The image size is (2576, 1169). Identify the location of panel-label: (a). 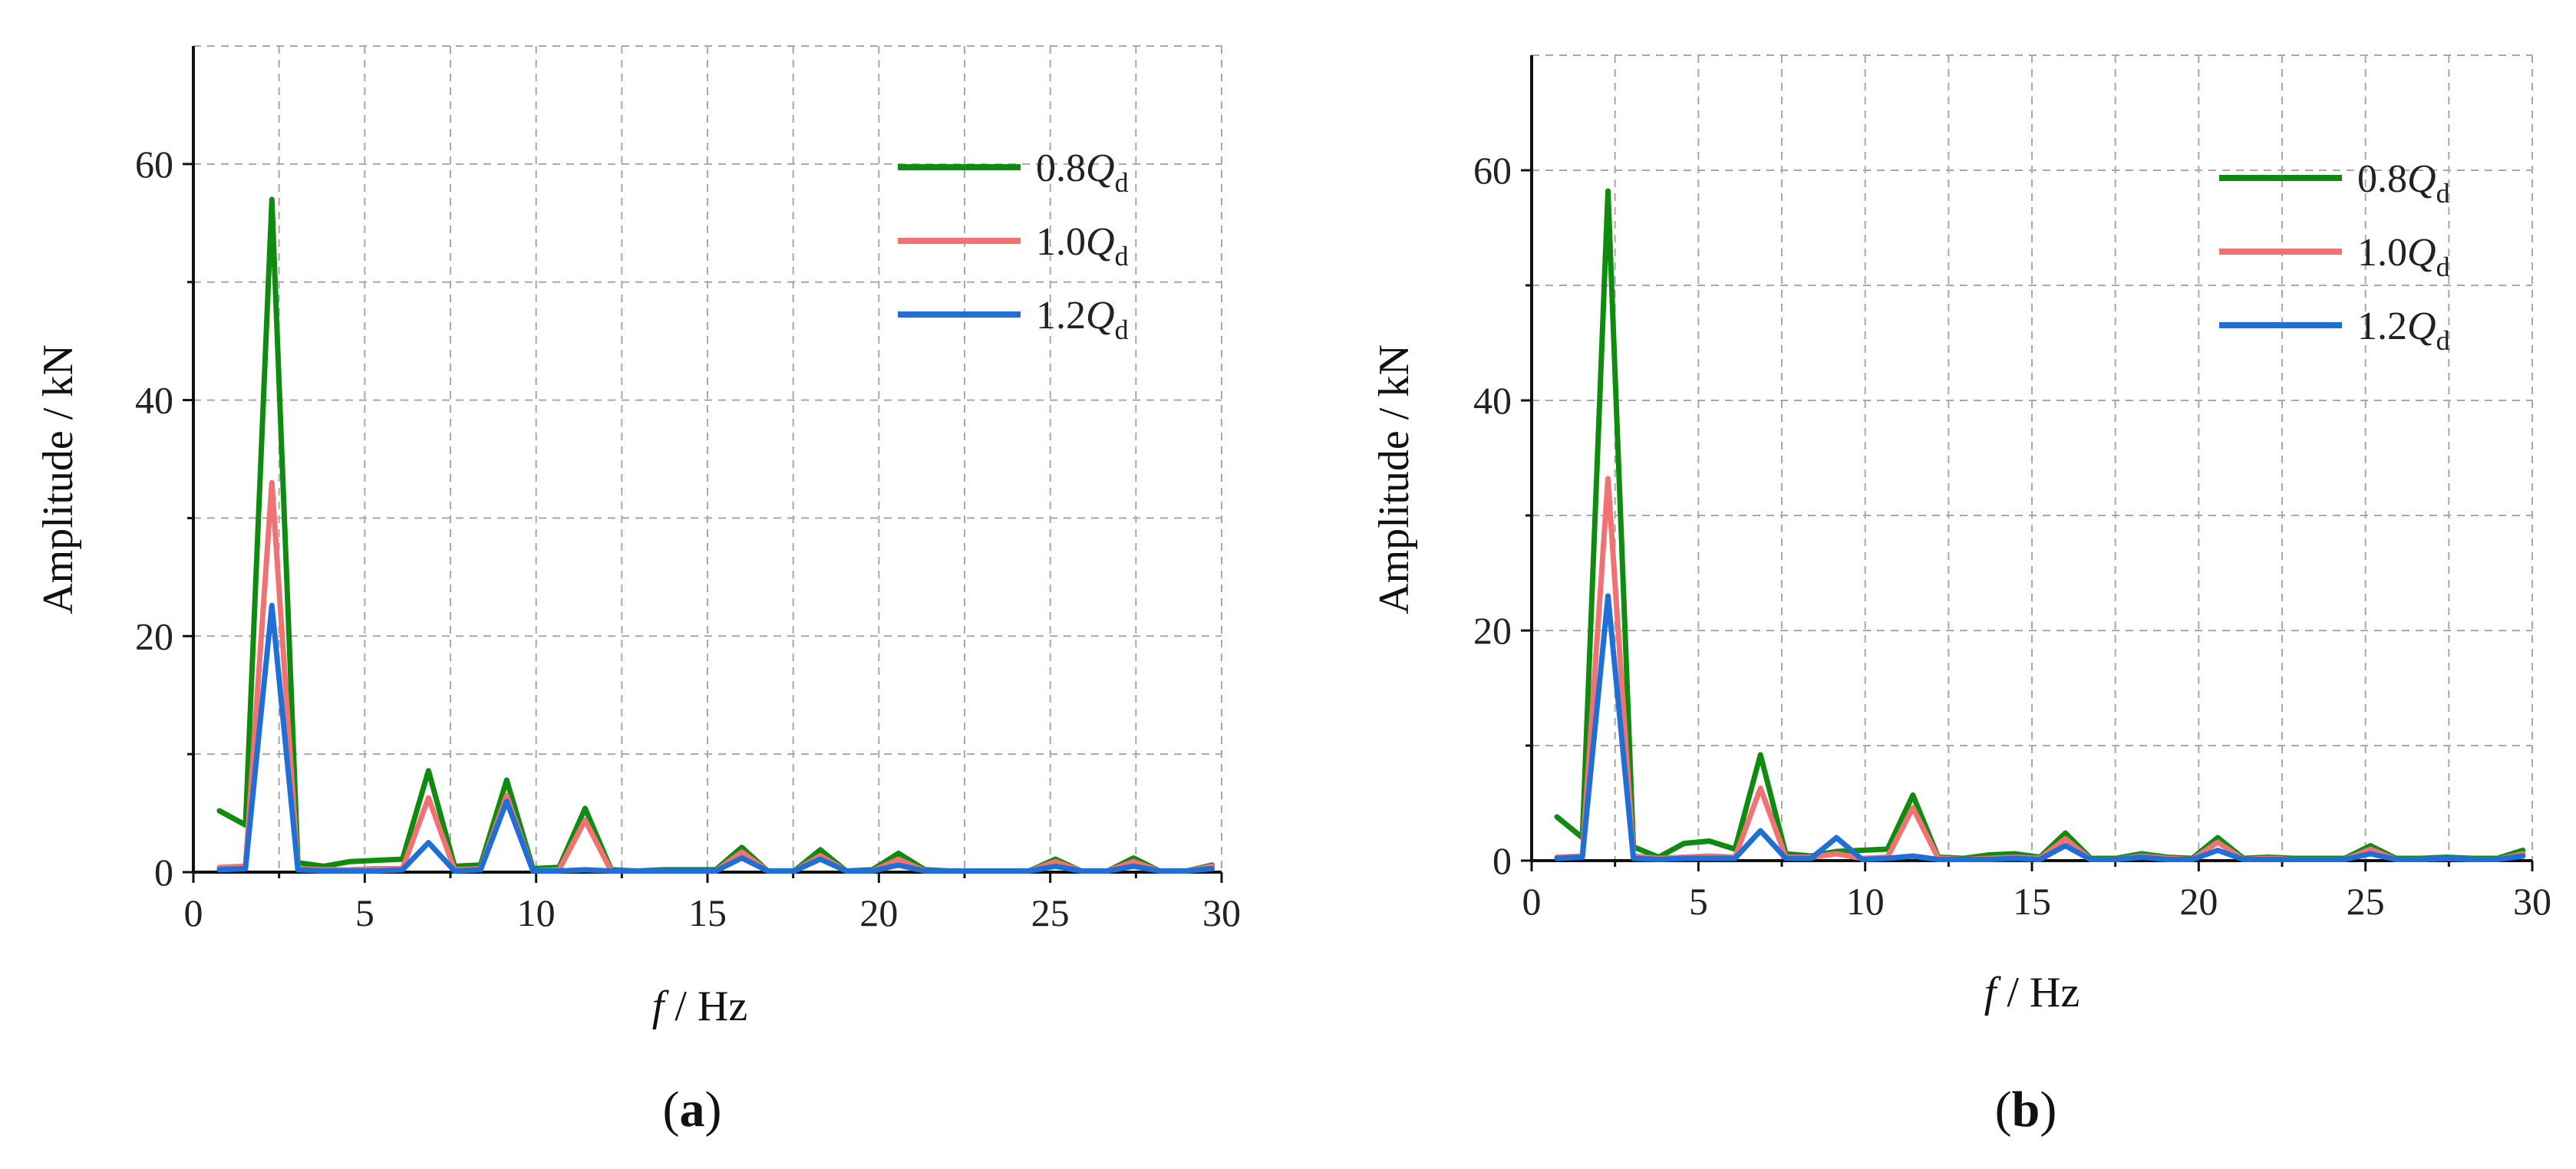
(692, 1110).